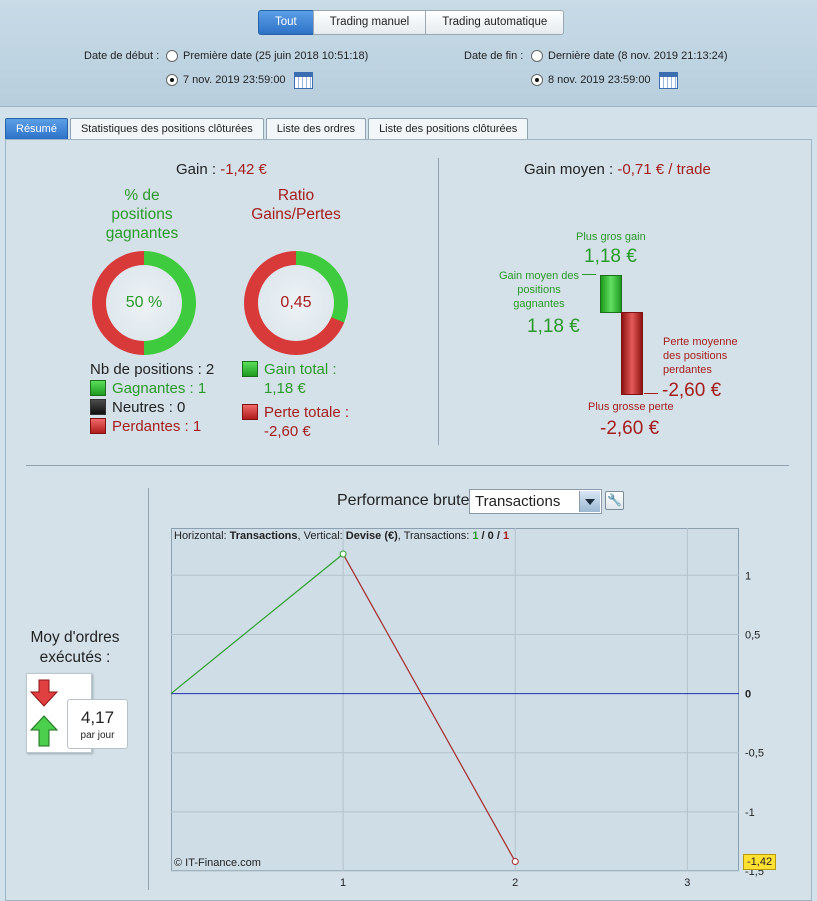  What do you see at coordinates (448, 128) in the screenshot?
I see `tab-closed-positions: Liste des positions clôturées` at bounding box center [448, 128].